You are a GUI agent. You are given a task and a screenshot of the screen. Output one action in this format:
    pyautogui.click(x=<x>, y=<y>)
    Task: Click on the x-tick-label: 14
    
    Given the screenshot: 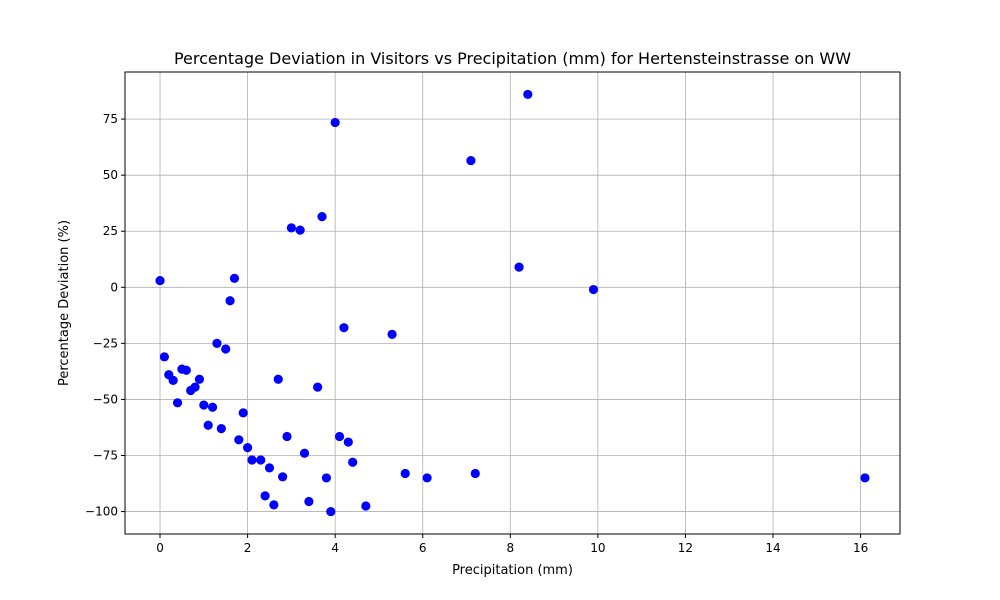 What is the action you would take?
    pyautogui.click(x=772, y=548)
    